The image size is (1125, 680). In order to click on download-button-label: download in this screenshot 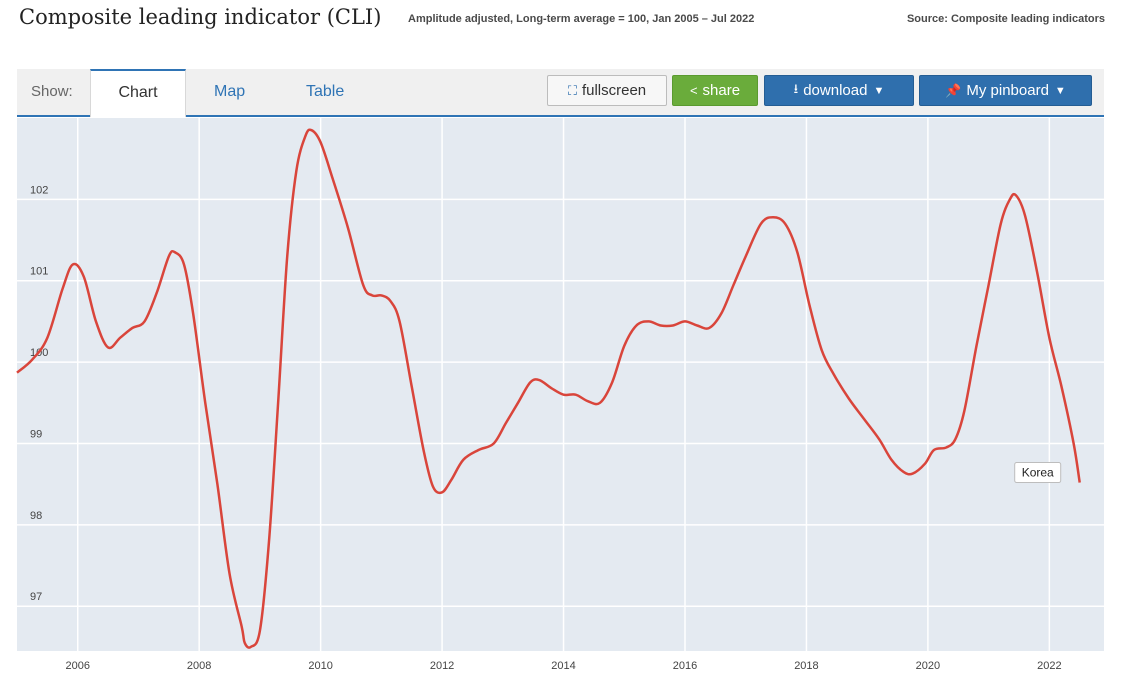, I will do `click(835, 90)`.